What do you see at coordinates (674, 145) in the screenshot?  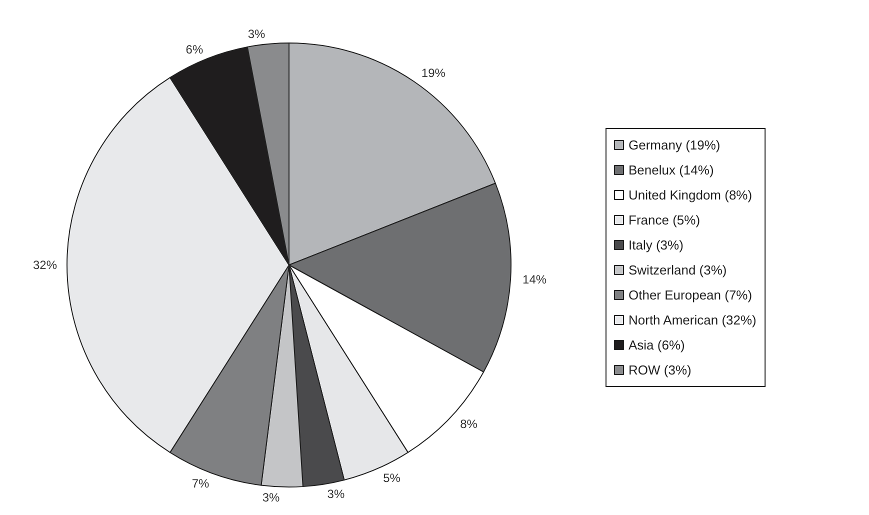 I see `legend-label: Germany (19%)` at bounding box center [674, 145].